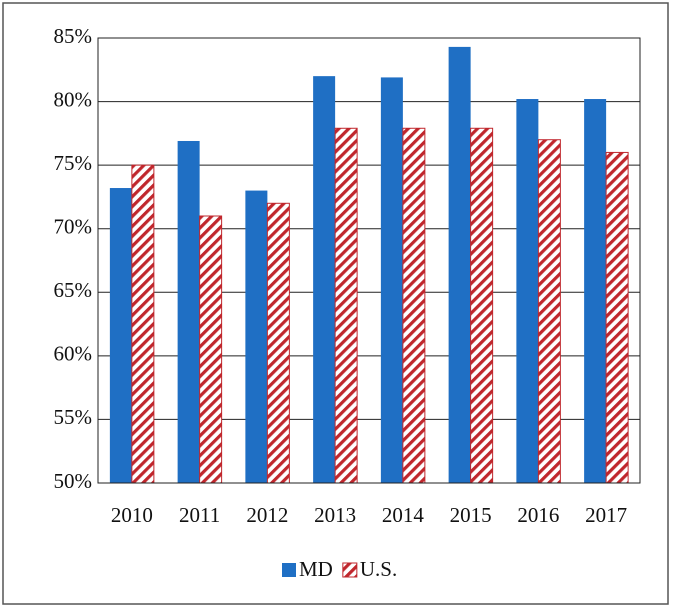 The height and width of the screenshot is (608, 677). Describe the element at coordinates (335, 515) in the screenshot. I see `x-tick-label: 2013` at that location.